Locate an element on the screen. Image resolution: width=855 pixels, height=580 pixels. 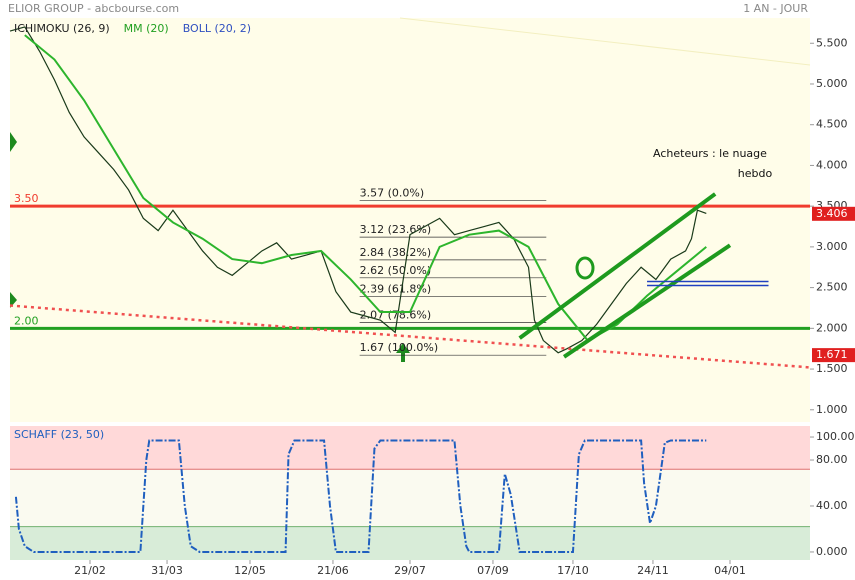
y-tick-label: 1.500 is located at coordinates (832, 368).